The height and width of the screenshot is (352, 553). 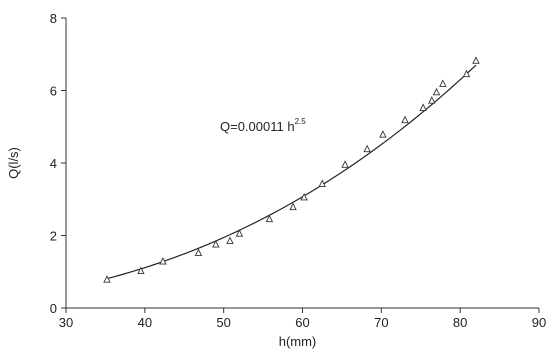 I want to click on y-tick-label: 2, so click(x=53, y=236).